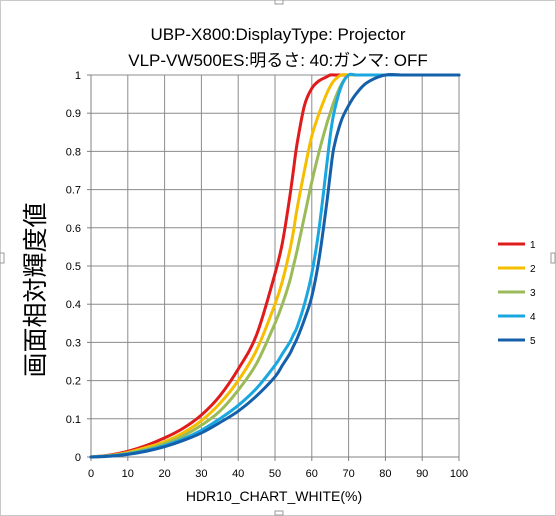 This screenshot has height=516, width=556. I want to click on legend: 1 2 3 4 5, so click(517, 293).